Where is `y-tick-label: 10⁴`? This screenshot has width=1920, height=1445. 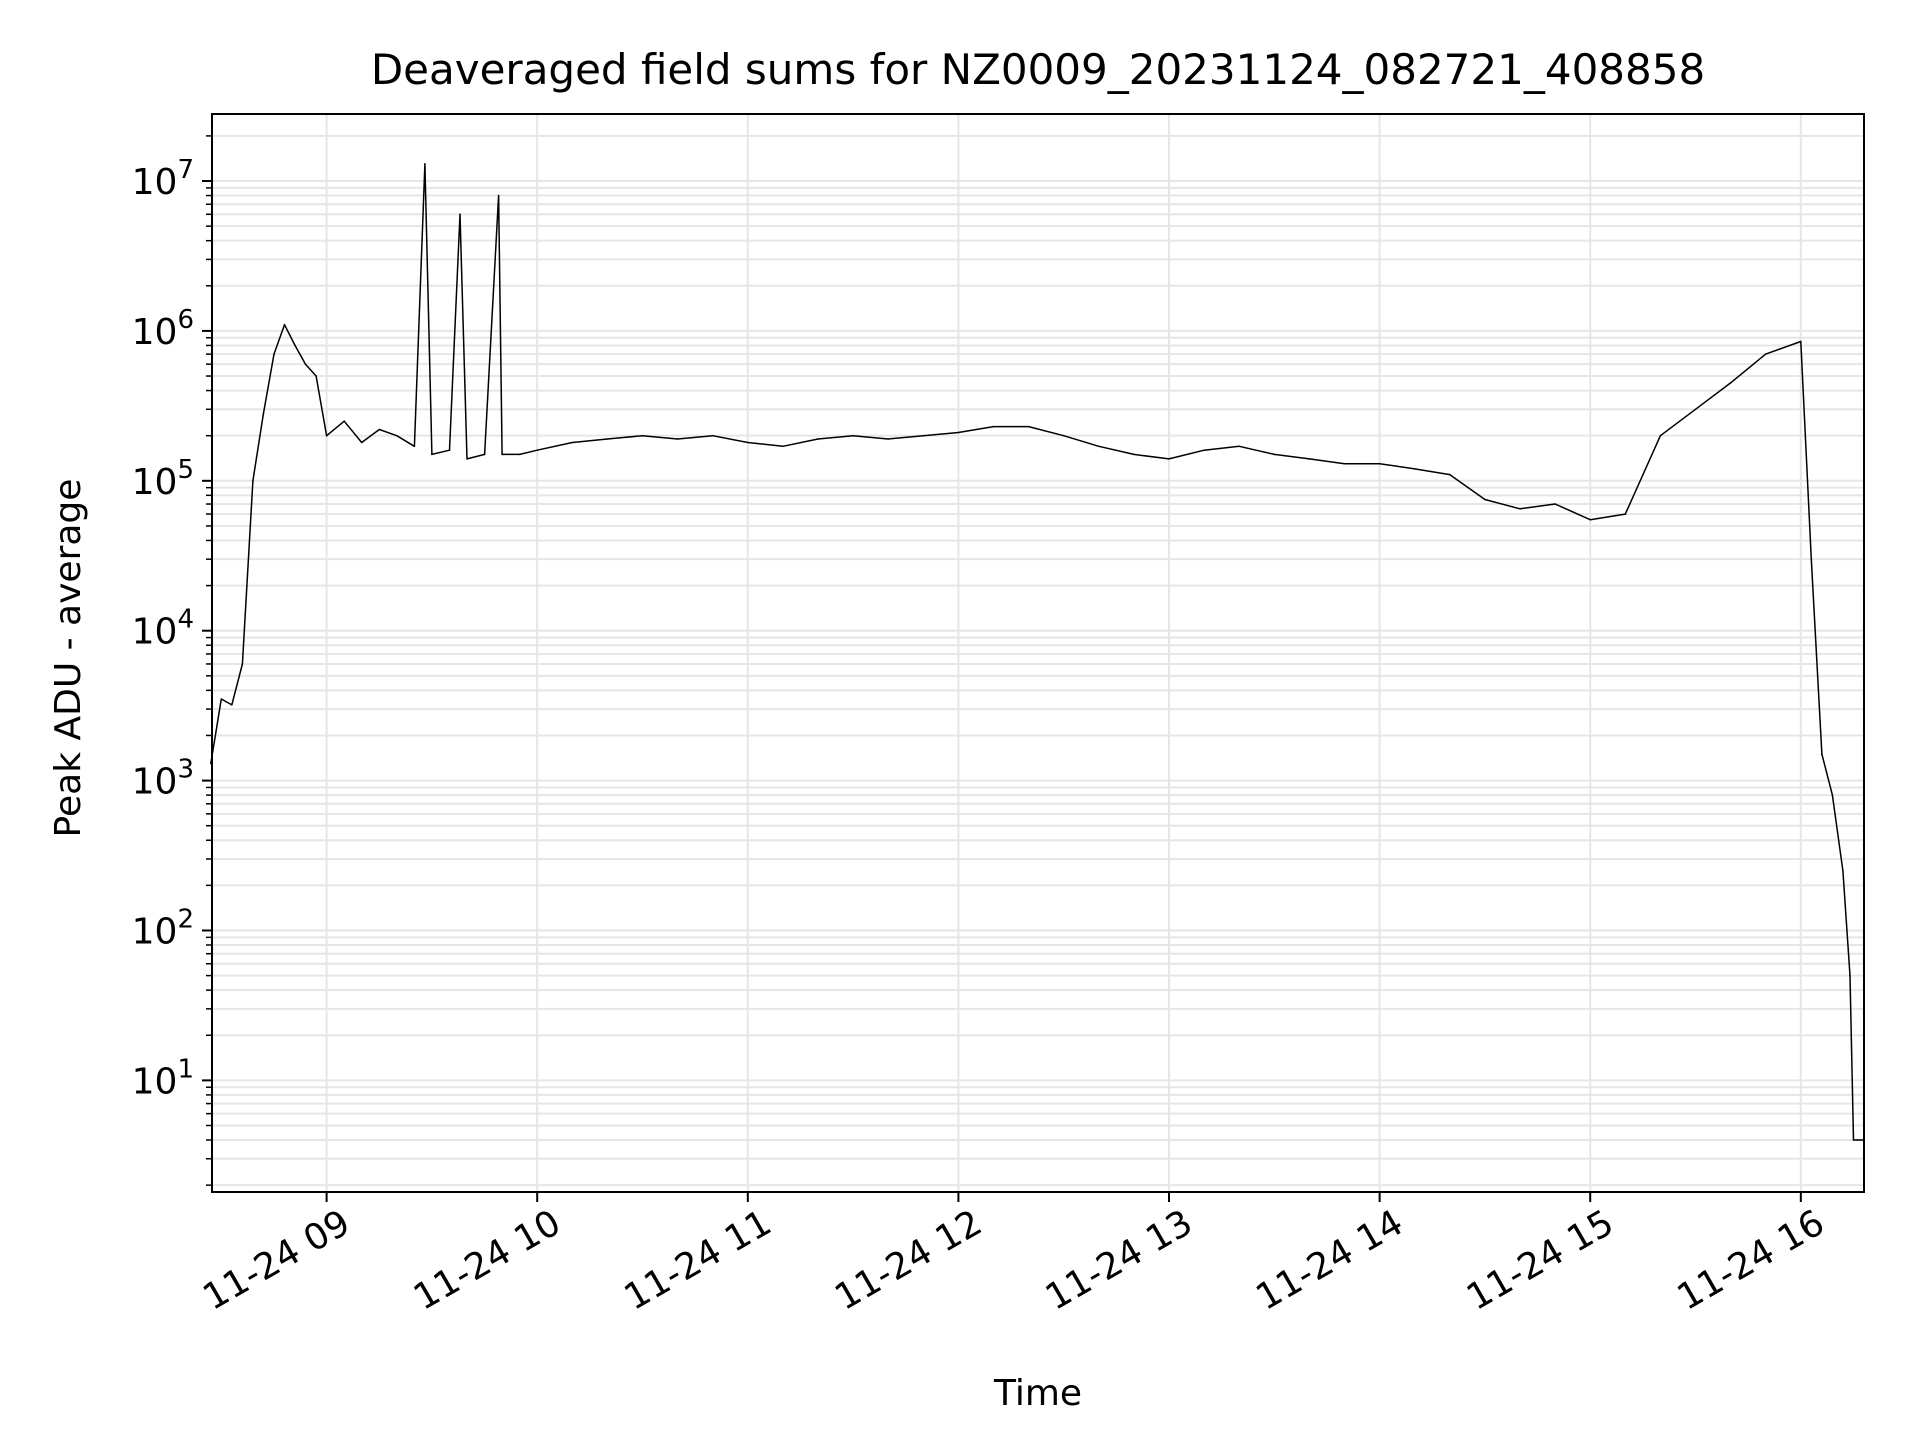 y-tick-label: 10⁴ is located at coordinates (163, 629).